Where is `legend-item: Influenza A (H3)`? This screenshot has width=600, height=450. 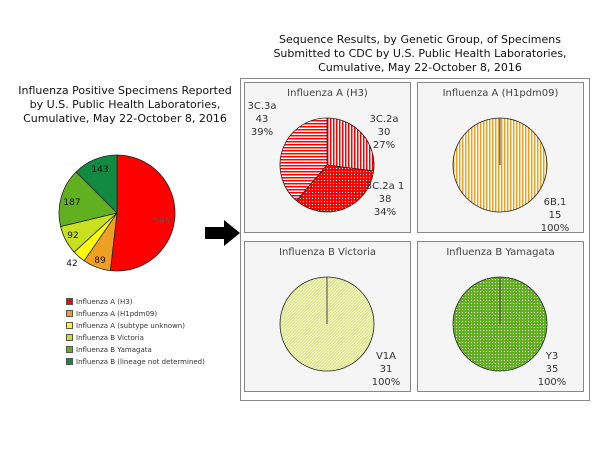 legend-item: Influenza A (H3) is located at coordinates (99, 302).